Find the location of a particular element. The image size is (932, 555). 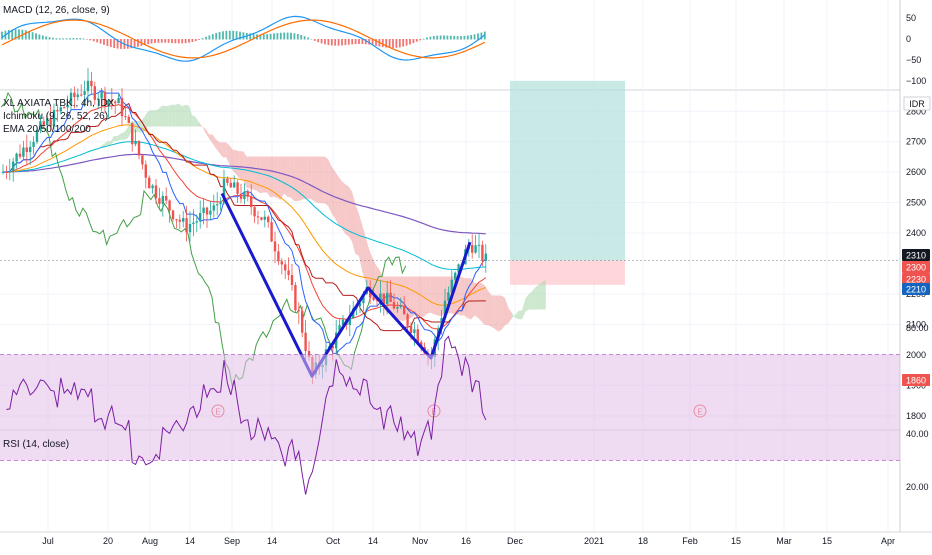

ichimoku-label: Ichimoku (9, 26, 52, 26) is located at coordinates (55, 116).